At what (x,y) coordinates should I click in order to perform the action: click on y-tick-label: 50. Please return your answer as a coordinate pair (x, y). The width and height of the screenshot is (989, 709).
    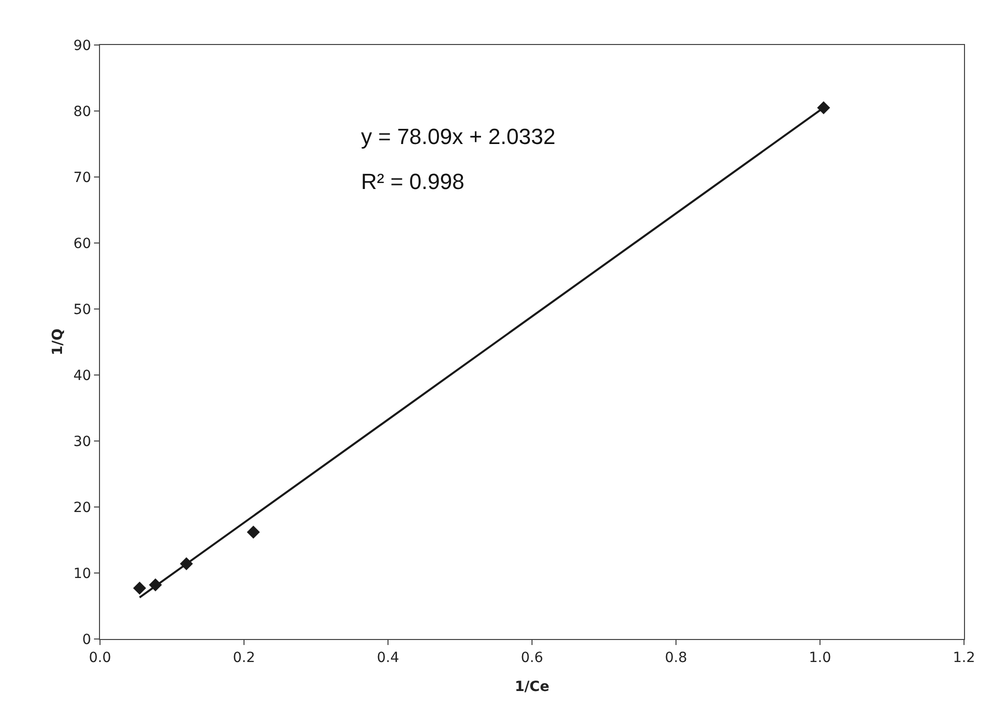
    Looking at the image, I should click on (82, 310).